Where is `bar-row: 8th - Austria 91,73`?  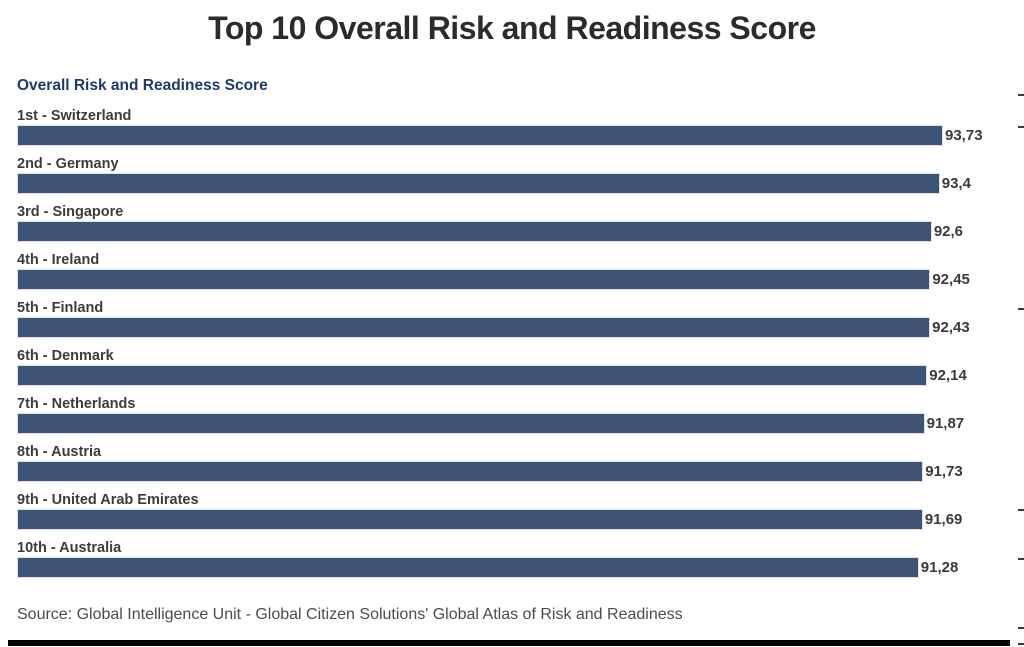 bar-row: 8th - Austria 91,73 is located at coordinates (490, 462).